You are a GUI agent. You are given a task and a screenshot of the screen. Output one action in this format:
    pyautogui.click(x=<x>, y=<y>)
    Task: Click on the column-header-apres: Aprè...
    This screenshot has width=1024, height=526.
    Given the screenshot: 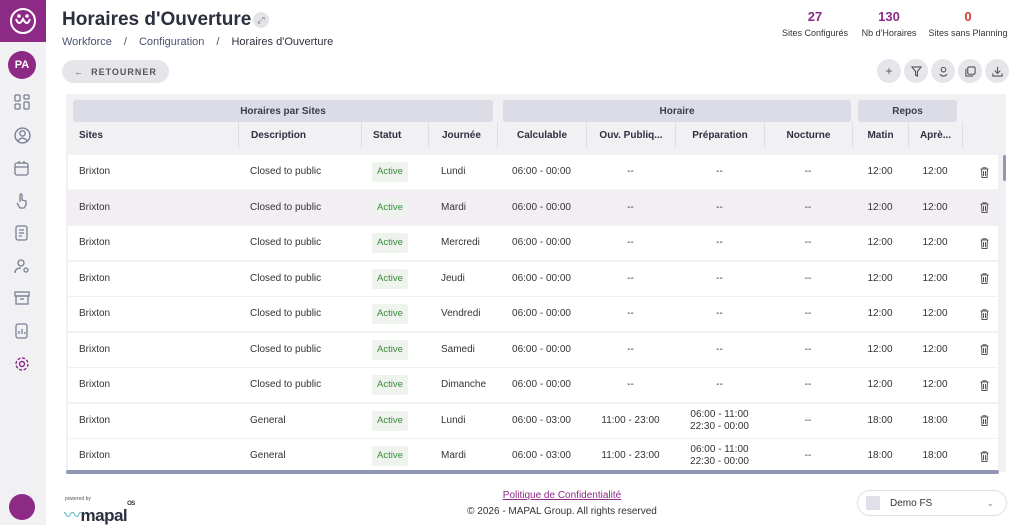 What is the action you would take?
    pyautogui.click(x=935, y=135)
    